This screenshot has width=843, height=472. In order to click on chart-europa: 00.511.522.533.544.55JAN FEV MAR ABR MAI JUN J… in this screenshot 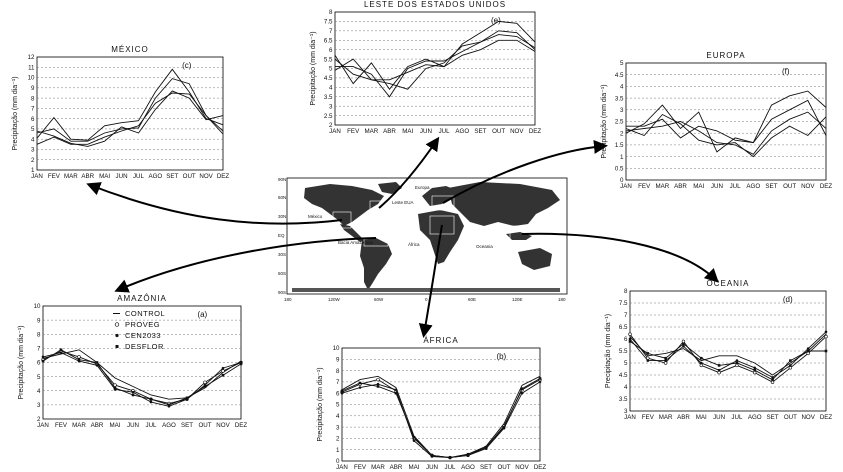, I will do `click(716, 120)`.